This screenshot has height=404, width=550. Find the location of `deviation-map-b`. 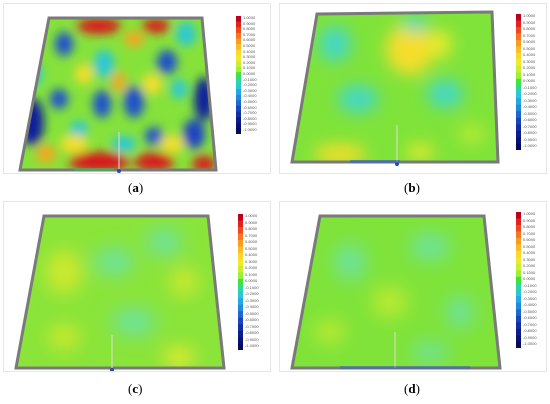

deviation-map-b is located at coordinates (395, 88).